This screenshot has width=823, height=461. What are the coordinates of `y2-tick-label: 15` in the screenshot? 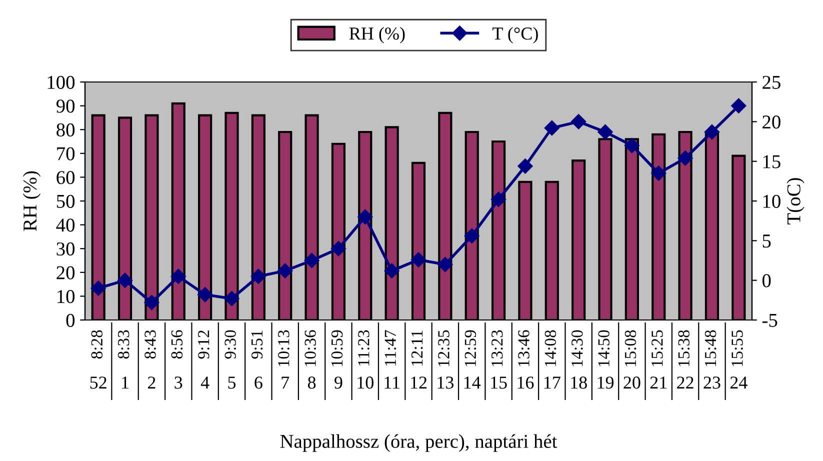 It's located at (771, 161).